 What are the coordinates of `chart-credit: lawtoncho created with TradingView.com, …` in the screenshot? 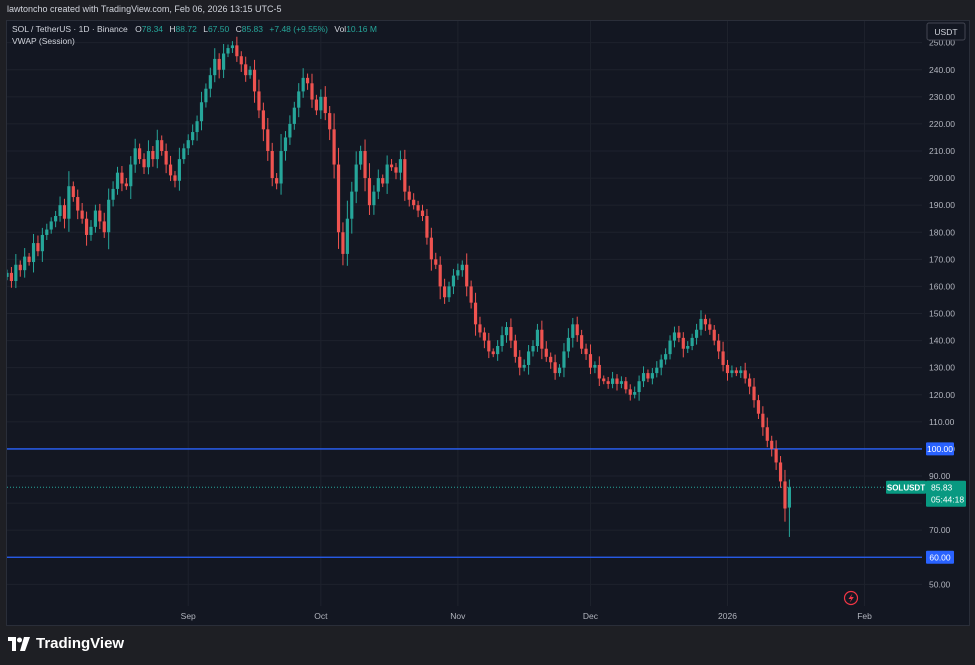 It's located at (144, 9).